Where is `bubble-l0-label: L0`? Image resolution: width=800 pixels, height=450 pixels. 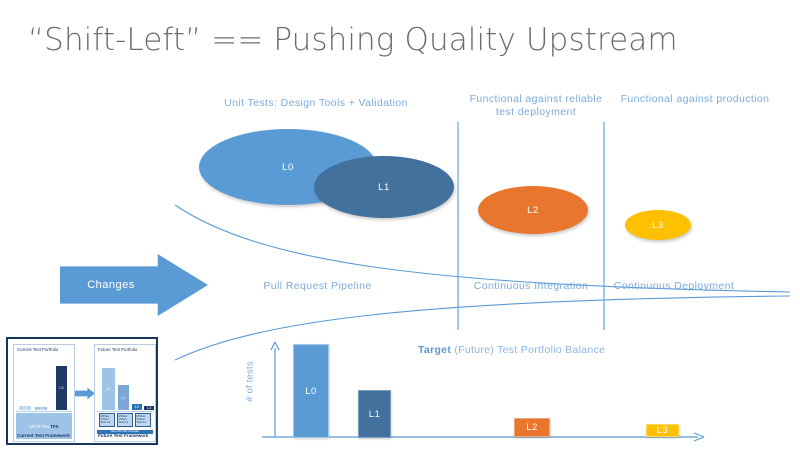 bubble-l0-label: L0 is located at coordinates (288, 167).